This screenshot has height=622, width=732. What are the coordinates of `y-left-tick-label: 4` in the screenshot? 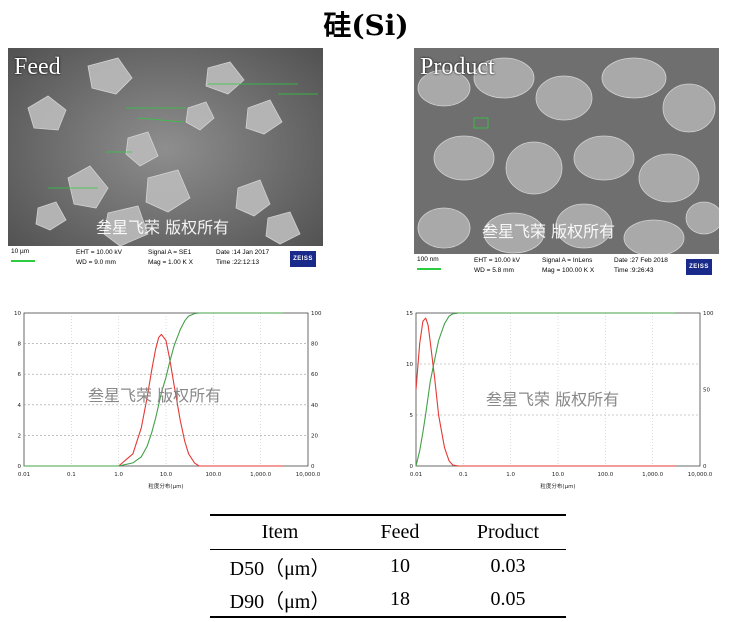 It's located at (20, 406).